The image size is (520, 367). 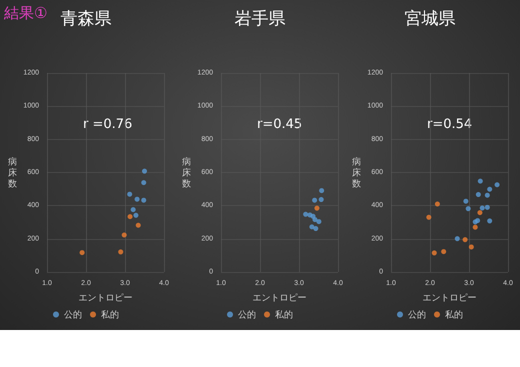 I want to click on annotation: r =0.76, so click(x=107, y=124).